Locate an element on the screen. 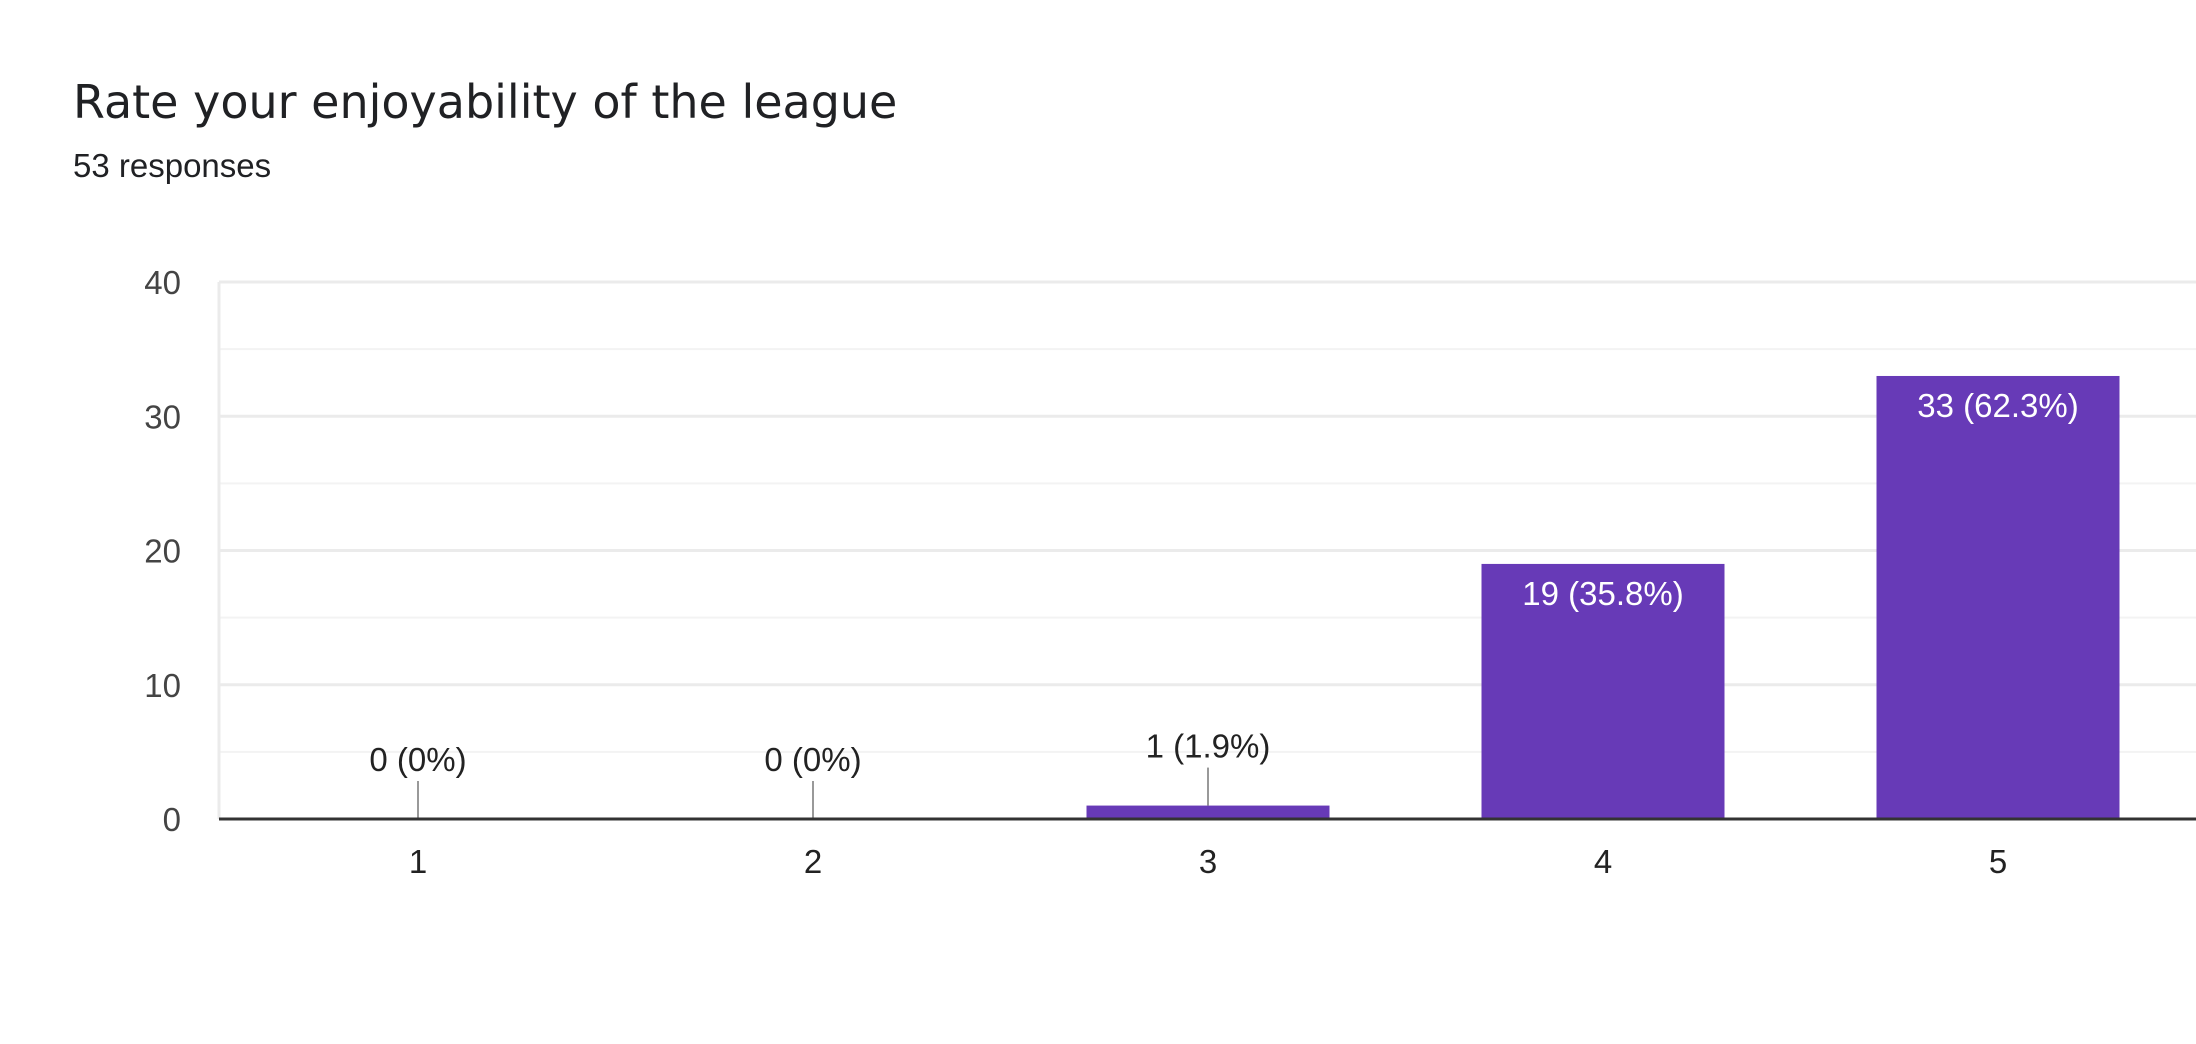 The height and width of the screenshot is (1044, 2196). y-tick-label: 30 is located at coordinates (162, 416).